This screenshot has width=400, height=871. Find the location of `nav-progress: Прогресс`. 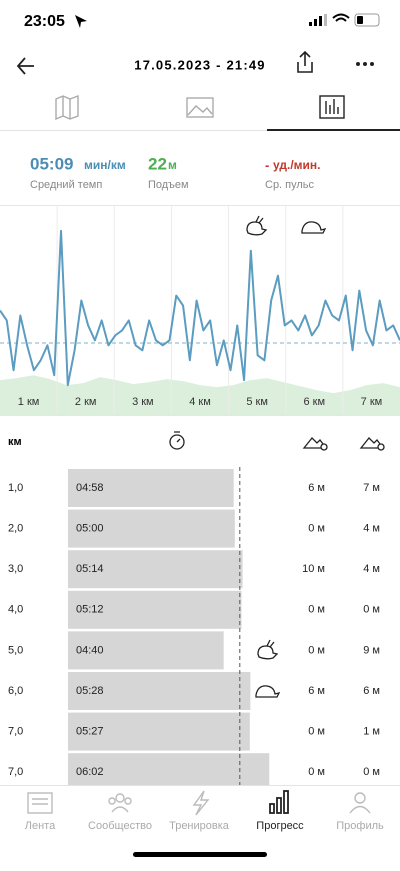

nav-progress: Прогресс is located at coordinates (280, 826).